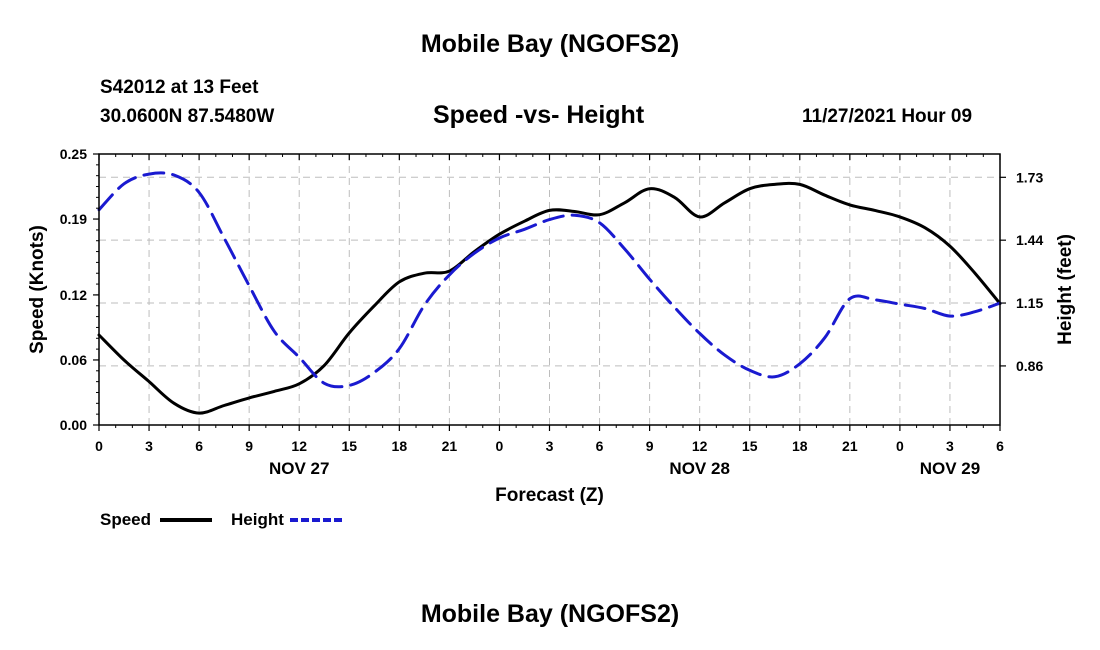 Image resolution: width=1100 pixels, height=650 pixels. What do you see at coordinates (257, 519) in the screenshot?
I see `legend-height-label: Height` at bounding box center [257, 519].